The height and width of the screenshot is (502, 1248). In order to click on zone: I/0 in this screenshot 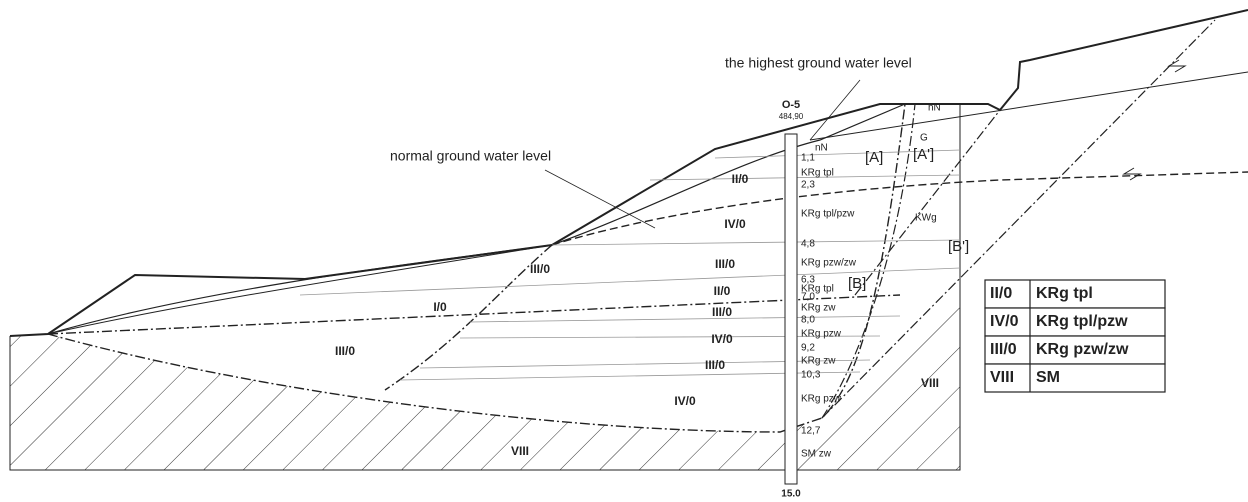, I will do `click(440, 307)`.